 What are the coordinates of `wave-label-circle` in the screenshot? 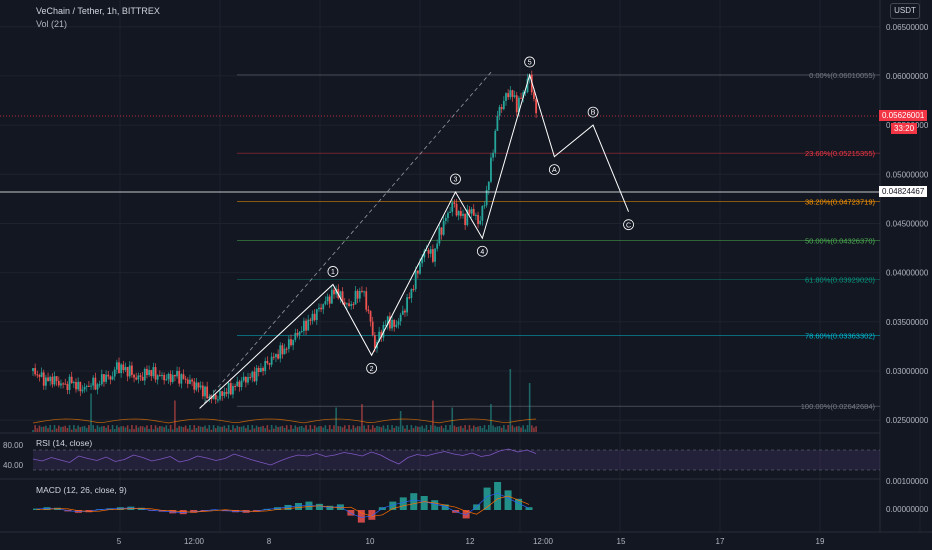 It's located at (628, 225).